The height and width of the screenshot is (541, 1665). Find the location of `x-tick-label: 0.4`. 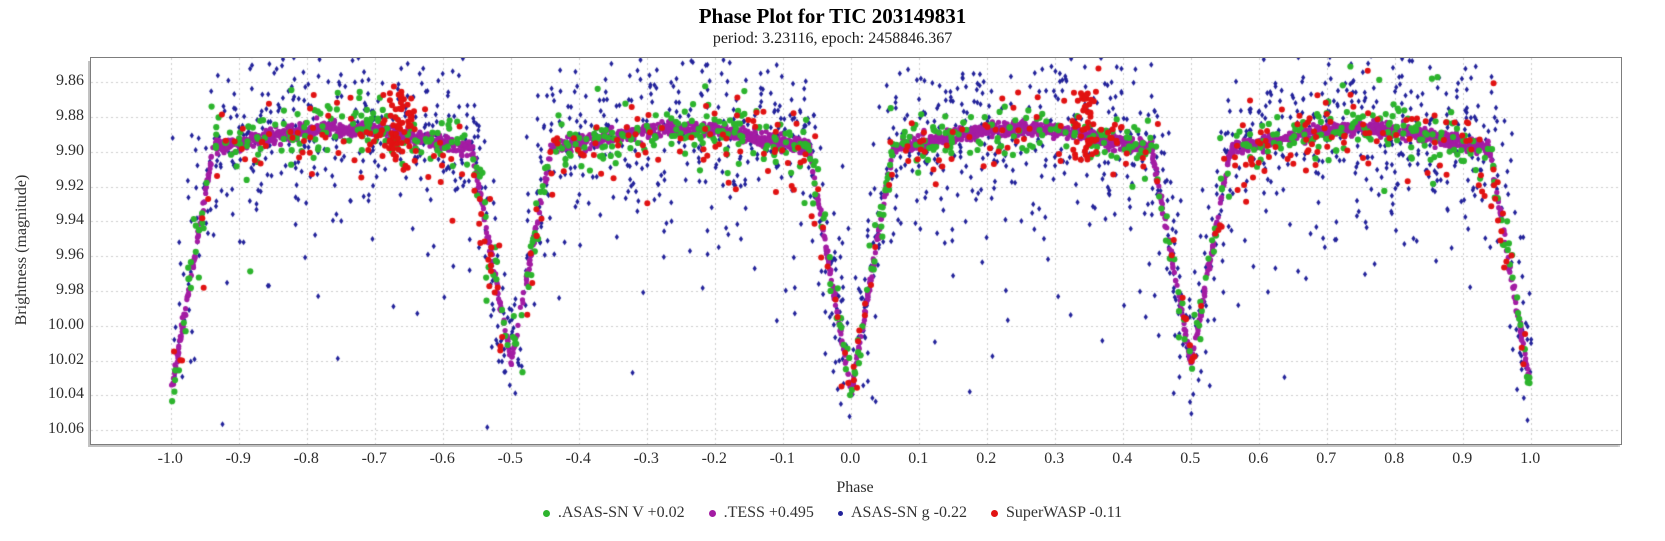

x-tick-label: 0.4 is located at coordinates (1122, 458).